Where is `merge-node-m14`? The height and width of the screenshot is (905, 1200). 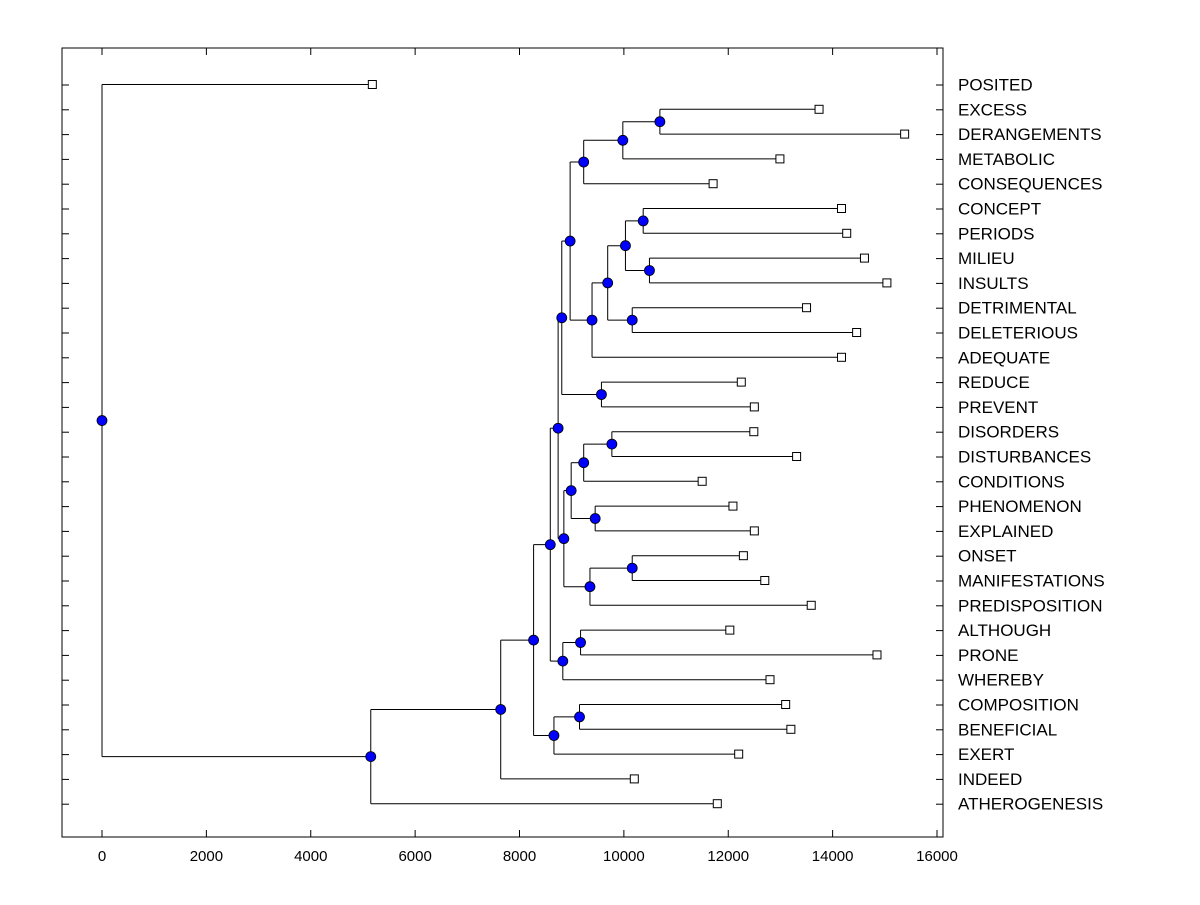
merge-node-m14 is located at coordinates (584, 463).